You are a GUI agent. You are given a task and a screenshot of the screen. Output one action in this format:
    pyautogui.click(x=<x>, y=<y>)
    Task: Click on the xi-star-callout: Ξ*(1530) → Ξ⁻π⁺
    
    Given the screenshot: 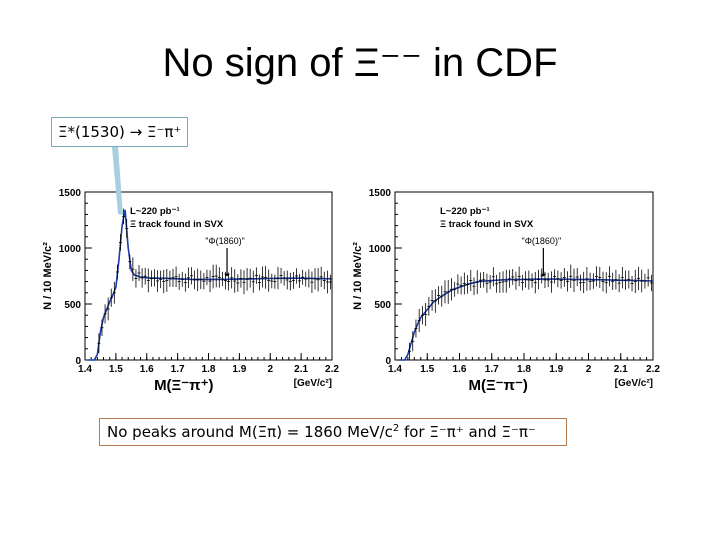 What is the action you would take?
    pyautogui.click(x=119, y=132)
    